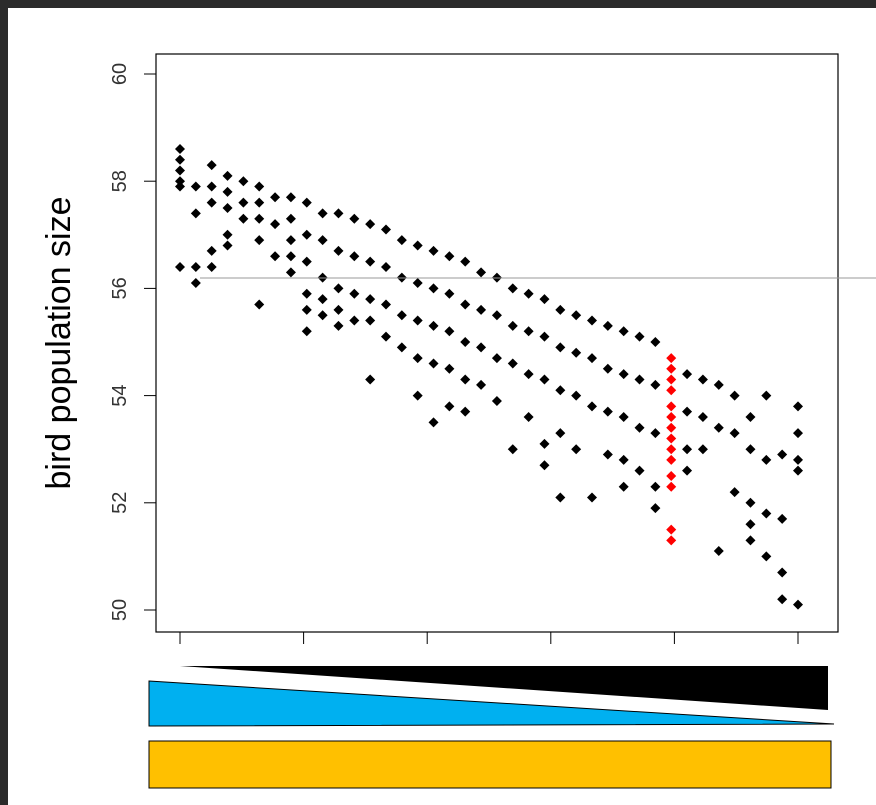 Image resolution: width=876 pixels, height=805 pixels. What do you see at coordinates (120, 288) in the screenshot?
I see `y-tick-label: 56` at bounding box center [120, 288].